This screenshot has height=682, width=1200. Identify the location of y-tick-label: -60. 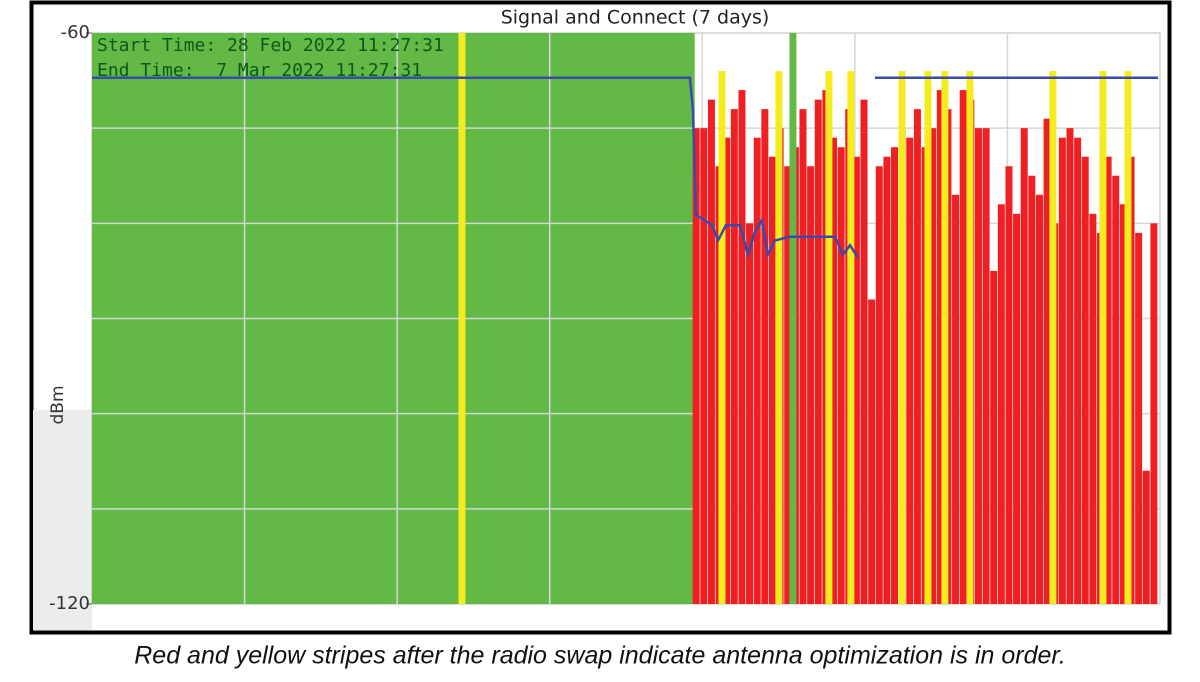
(75, 32).